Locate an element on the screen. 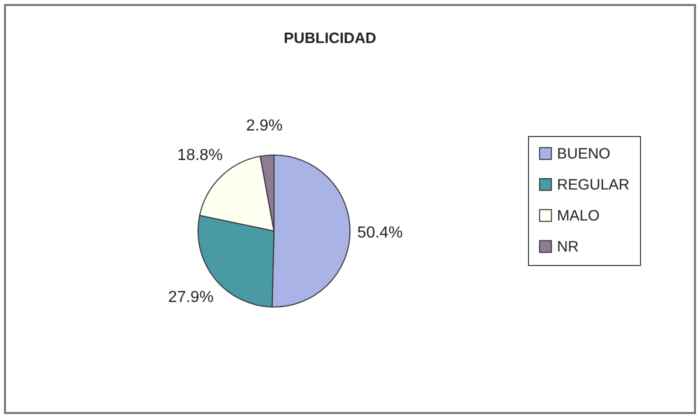 The width and height of the screenshot is (698, 418). legend-label: MALO is located at coordinates (578, 216).